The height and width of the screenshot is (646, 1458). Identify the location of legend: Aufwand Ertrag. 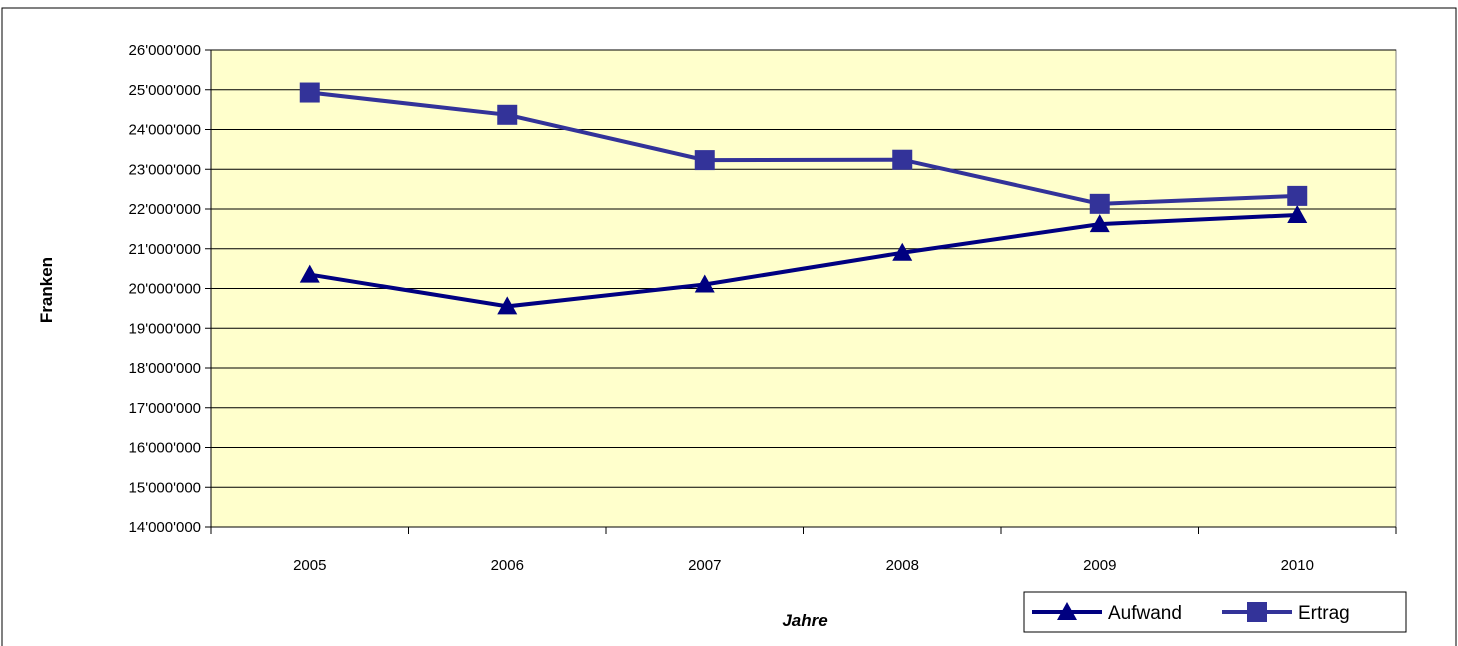
(1215, 612).